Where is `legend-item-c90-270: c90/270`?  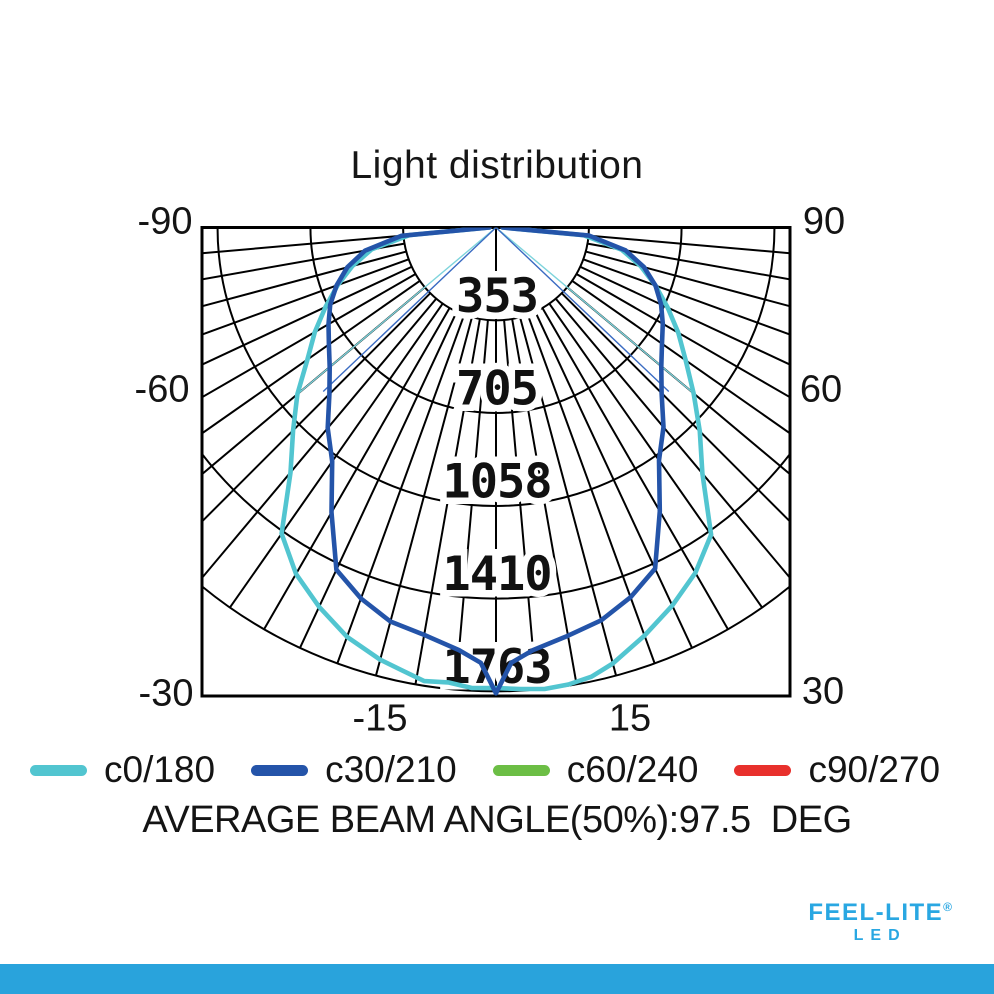
legend-item-c90-270: c90/270 is located at coordinates (837, 770).